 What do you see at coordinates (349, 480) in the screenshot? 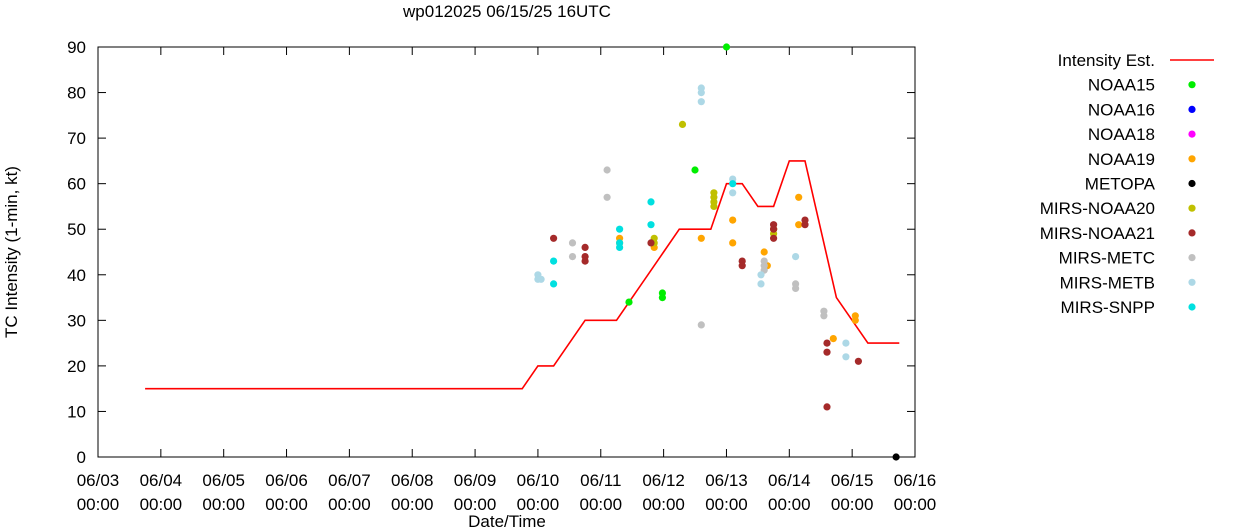
I see `x-tick-date: 06/07` at bounding box center [349, 480].